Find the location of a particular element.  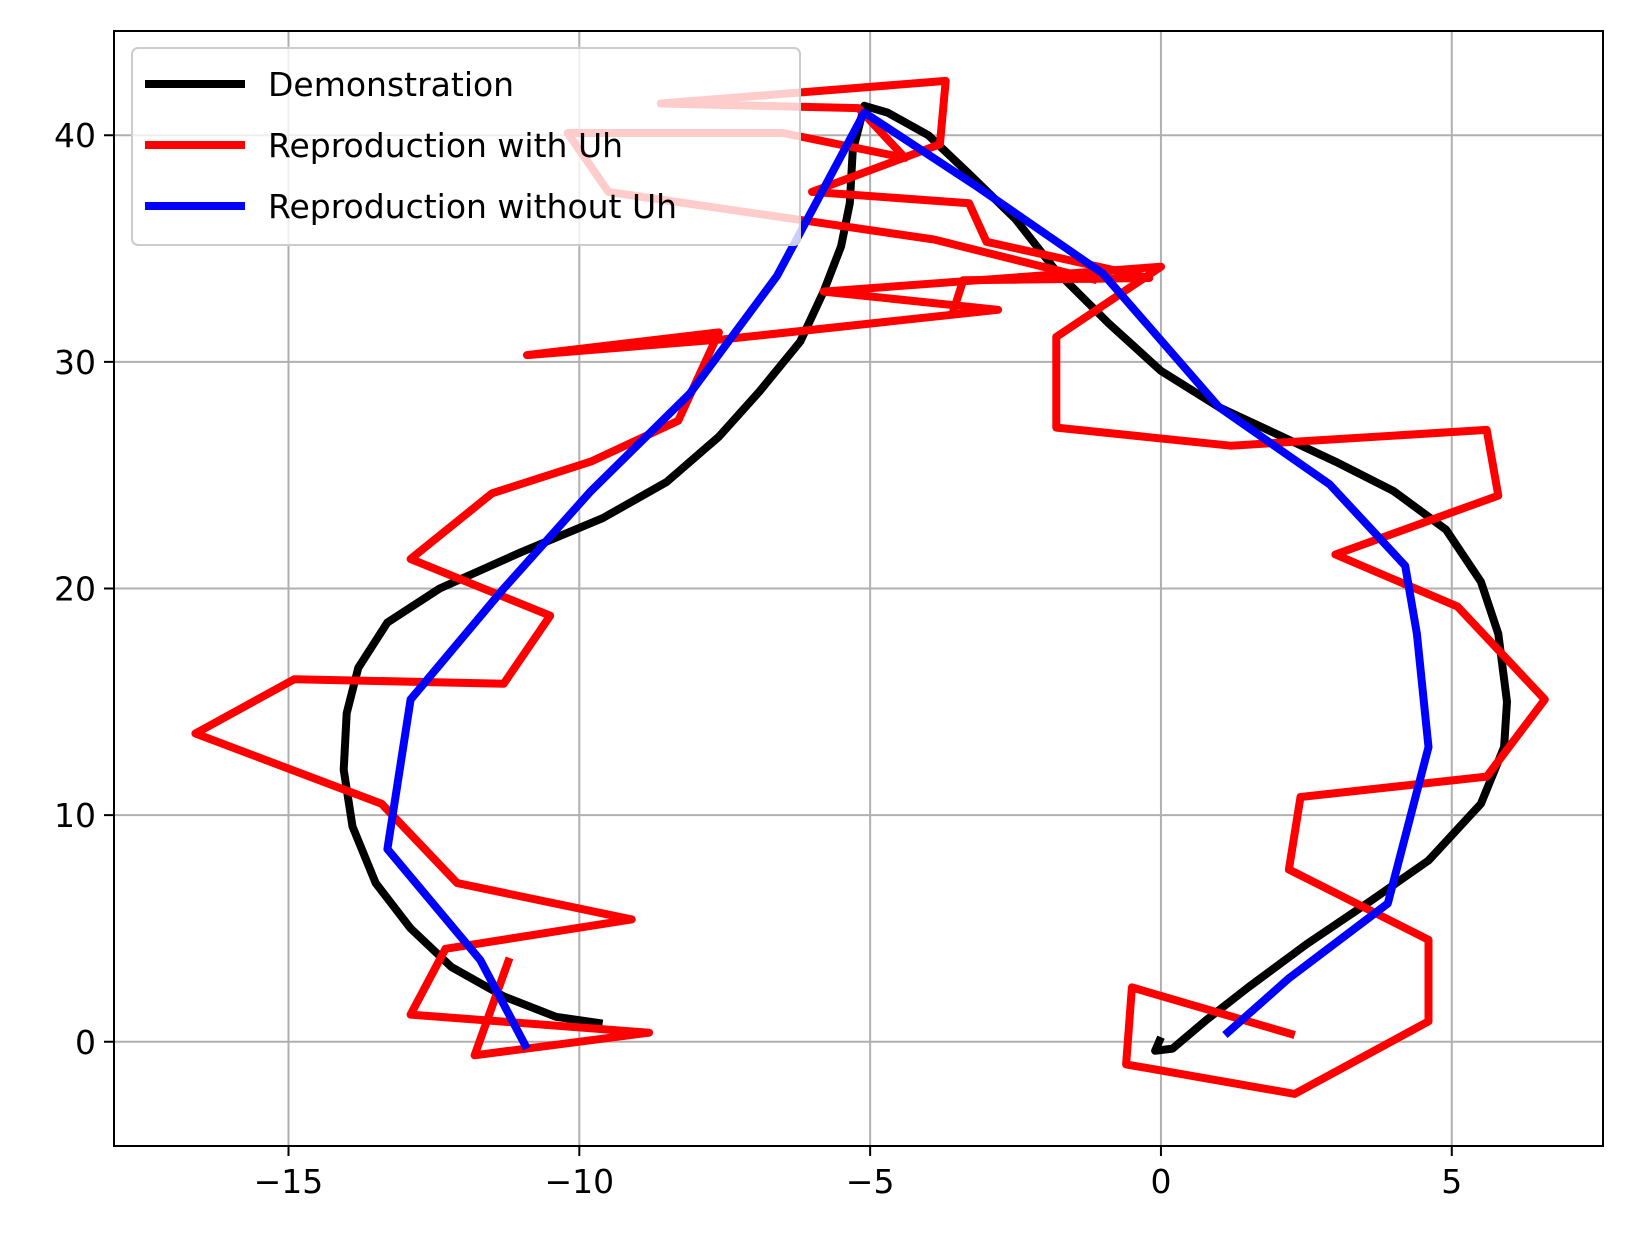

legend-label-reproduction-with-uh: Reproduction with Uh is located at coordinates (445, 145).